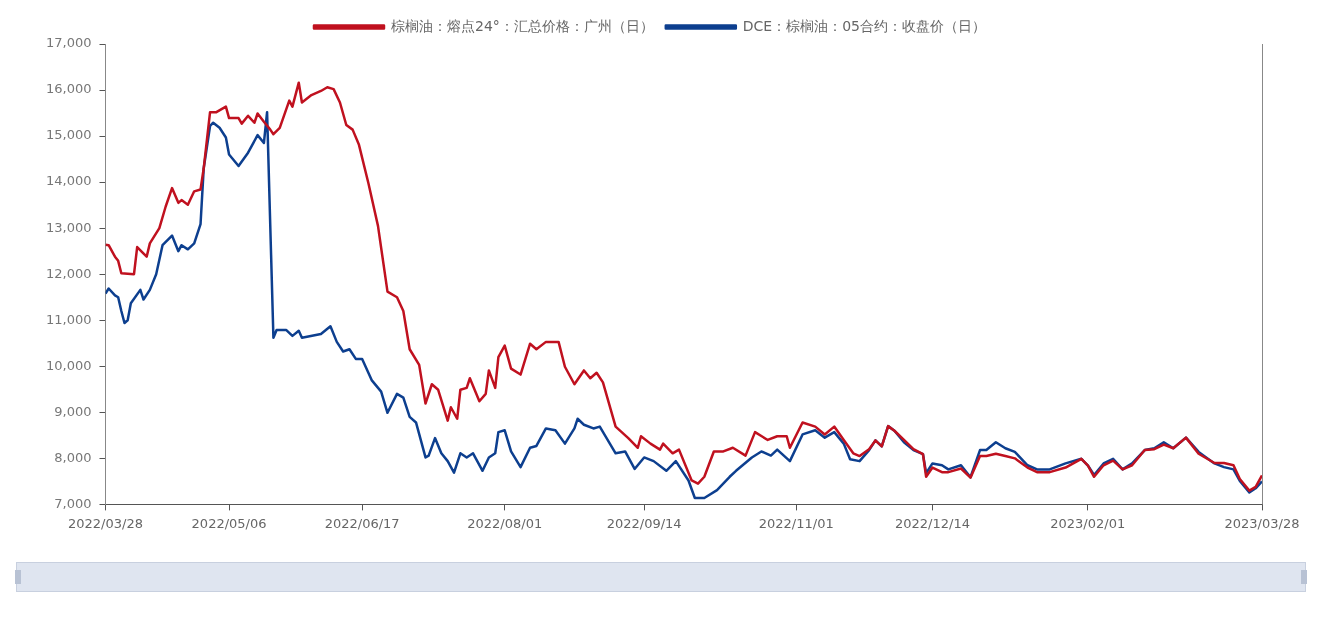 This screenshot has height=624, width=1330. I want to click on x-tick-label: 2022/03/28, so click(105, 523).